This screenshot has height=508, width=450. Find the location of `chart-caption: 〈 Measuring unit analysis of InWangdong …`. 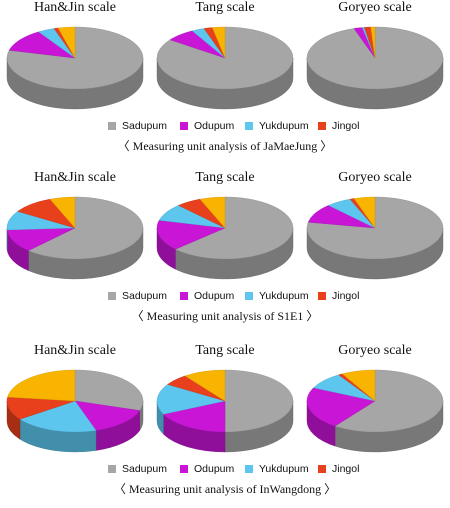

chart-caption: 〈 Measuring unit analysis of InWangdong … is located at coordinates (225, 488).